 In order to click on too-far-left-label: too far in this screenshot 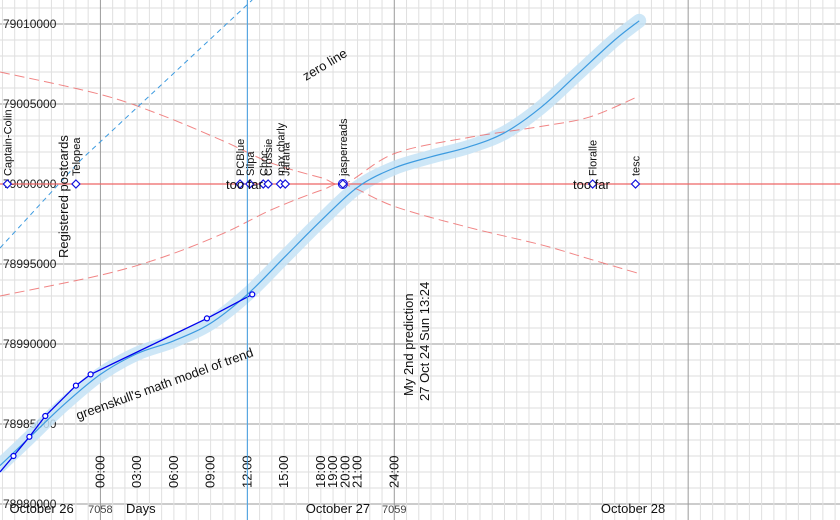, I will do `click(245, 184)`.